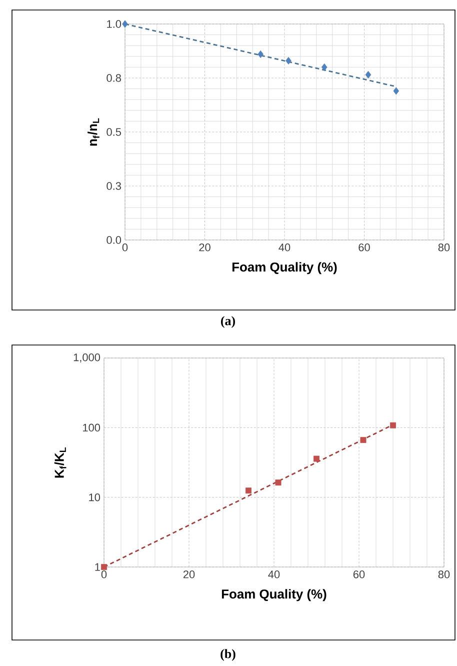 This screenshot has width=457, height=666. I want to click on y-tick-label: 0.0, so click(114, 240).